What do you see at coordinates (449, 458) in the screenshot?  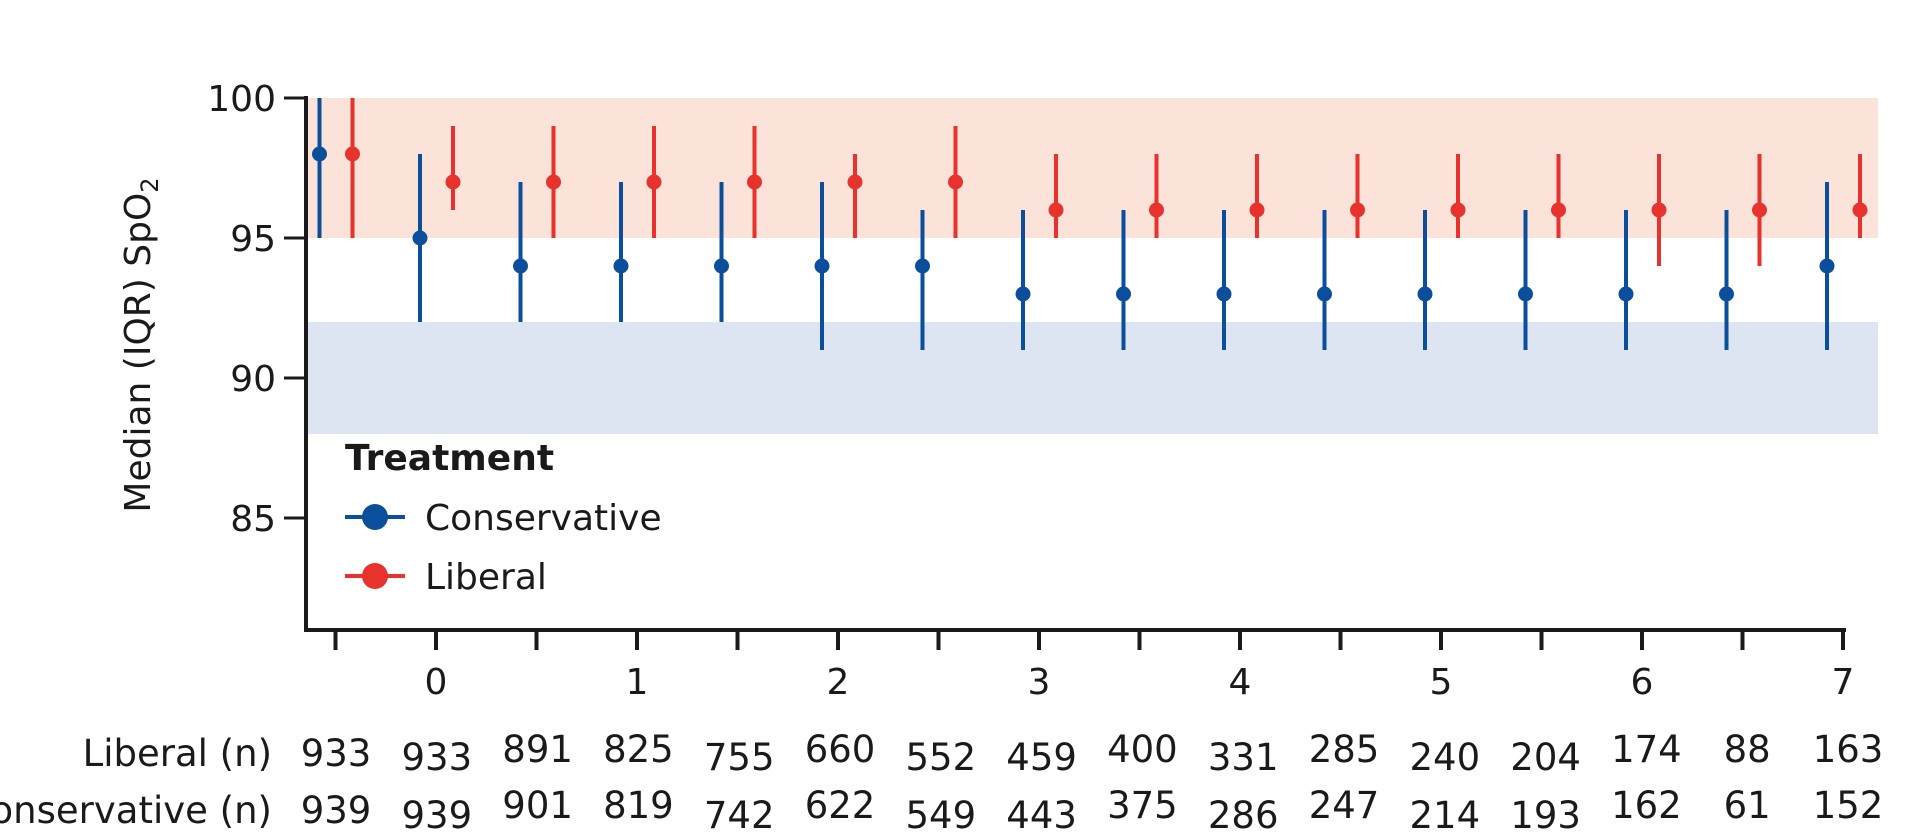 I see `legend-title: Treatment` at bounding box center [449, 458].